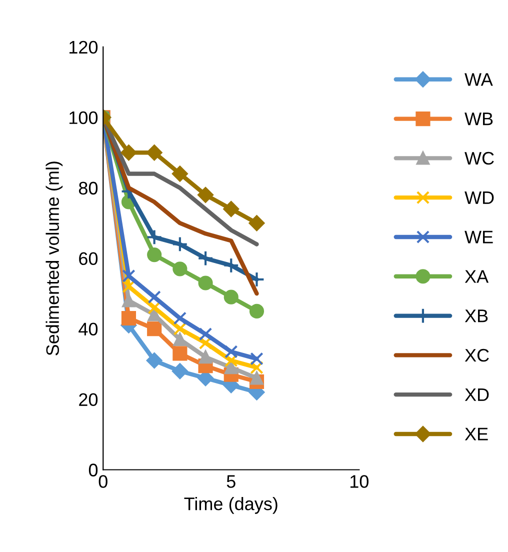 Image resolution: width=508 pixels, height=552 pixels. I want to click on y-tick-label: 40, so click(88, 329).